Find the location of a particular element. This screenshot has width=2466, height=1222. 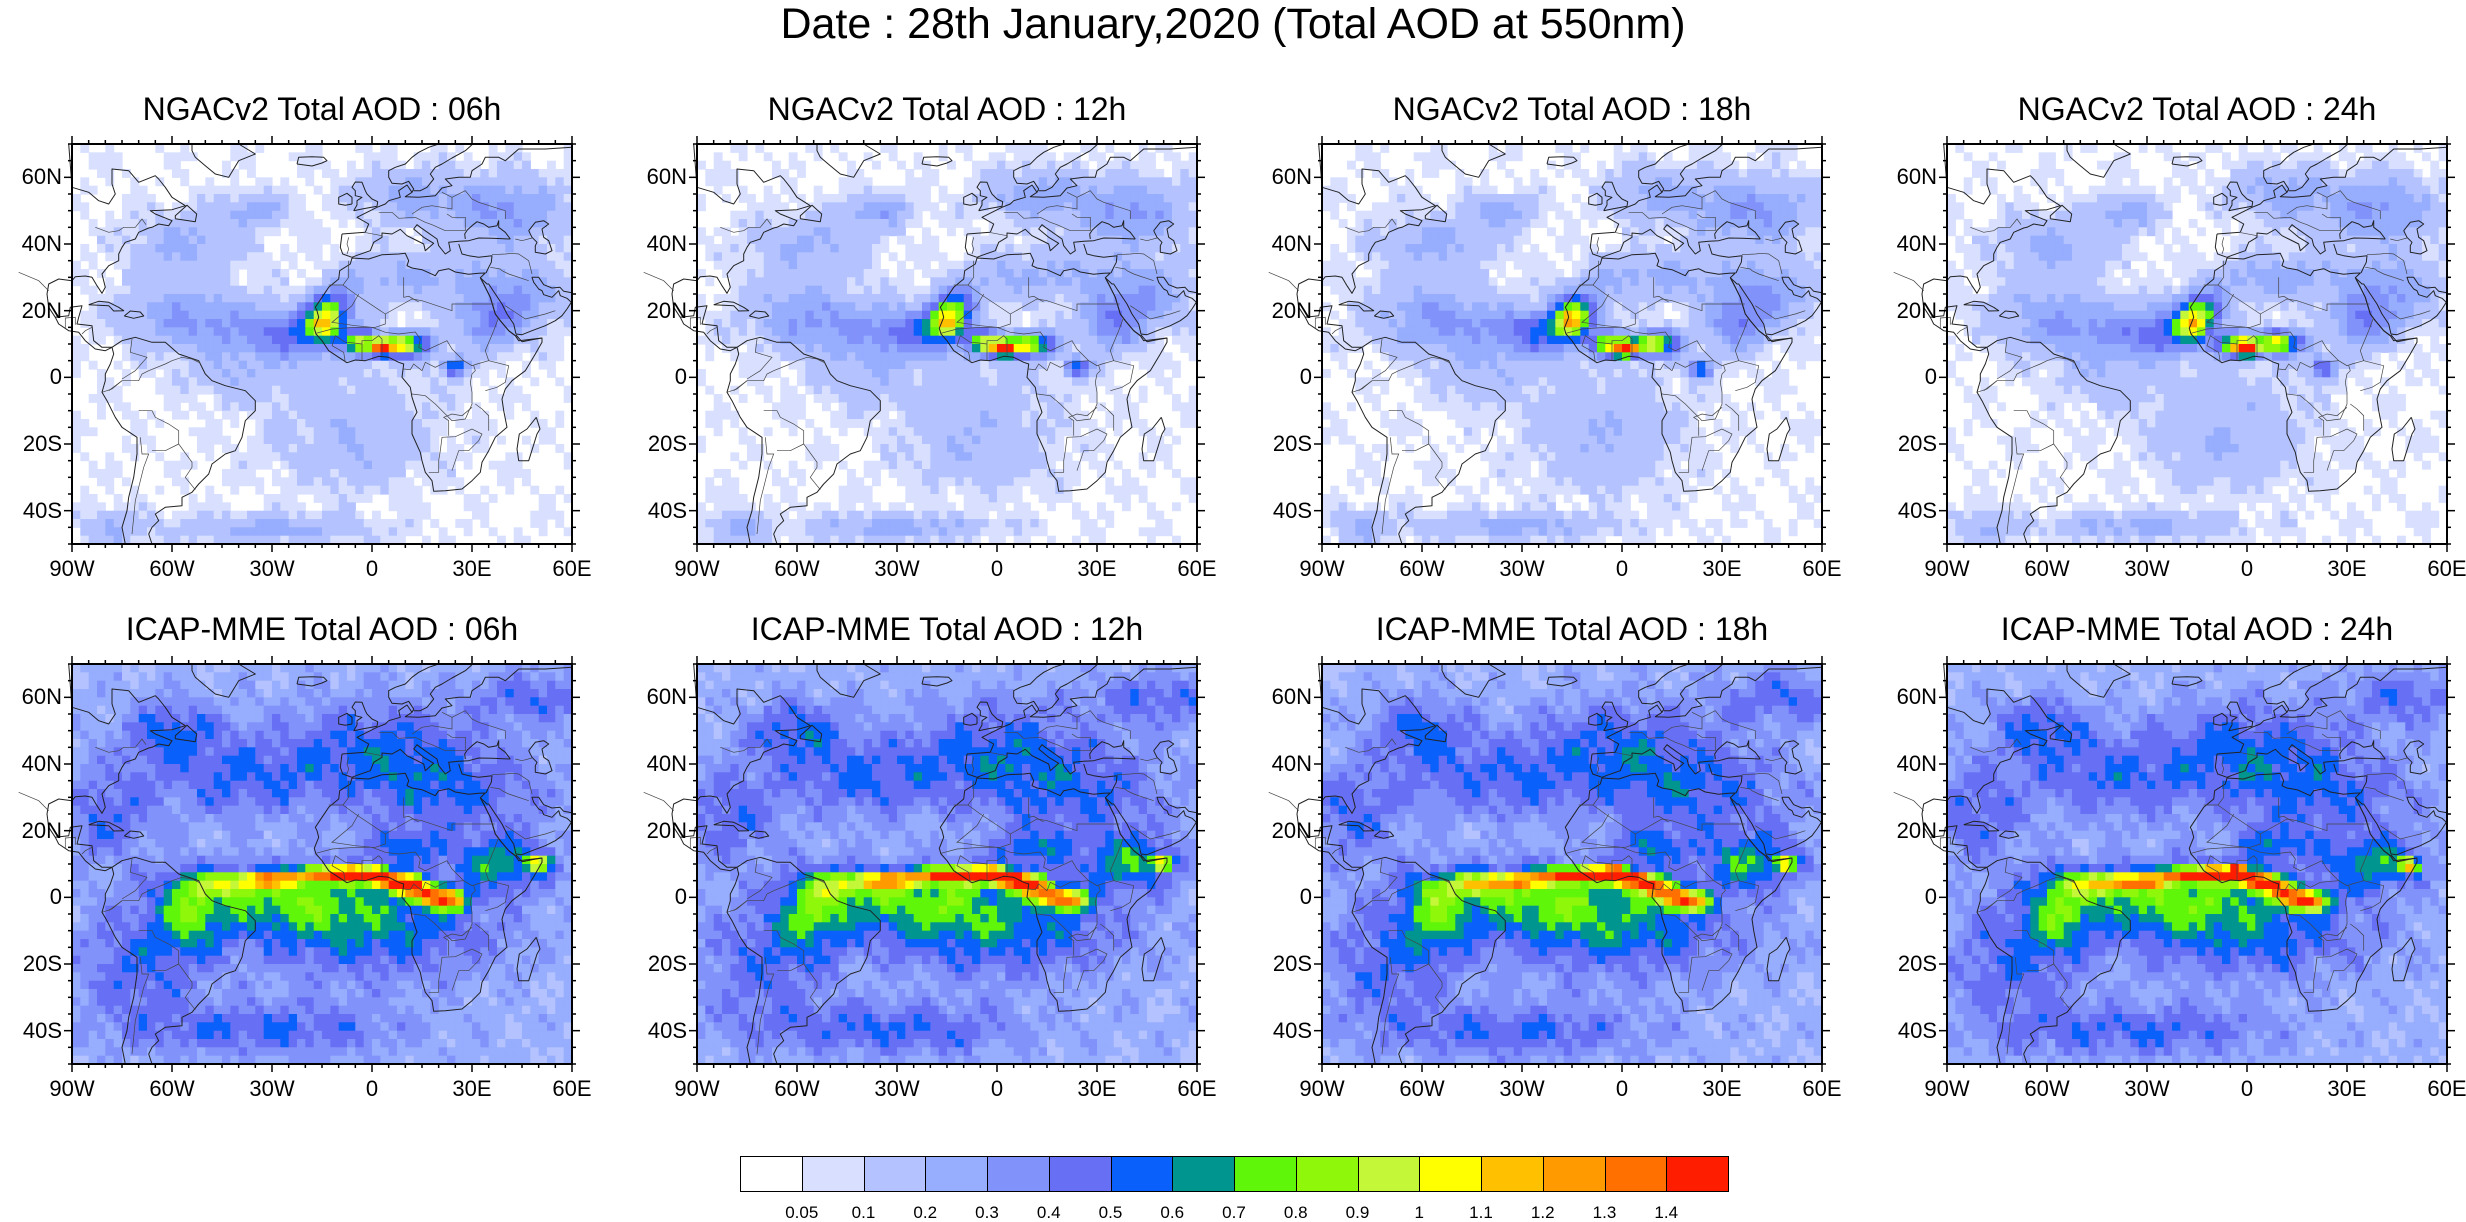

coastline-red-sea is located at coordinates (497, 827).